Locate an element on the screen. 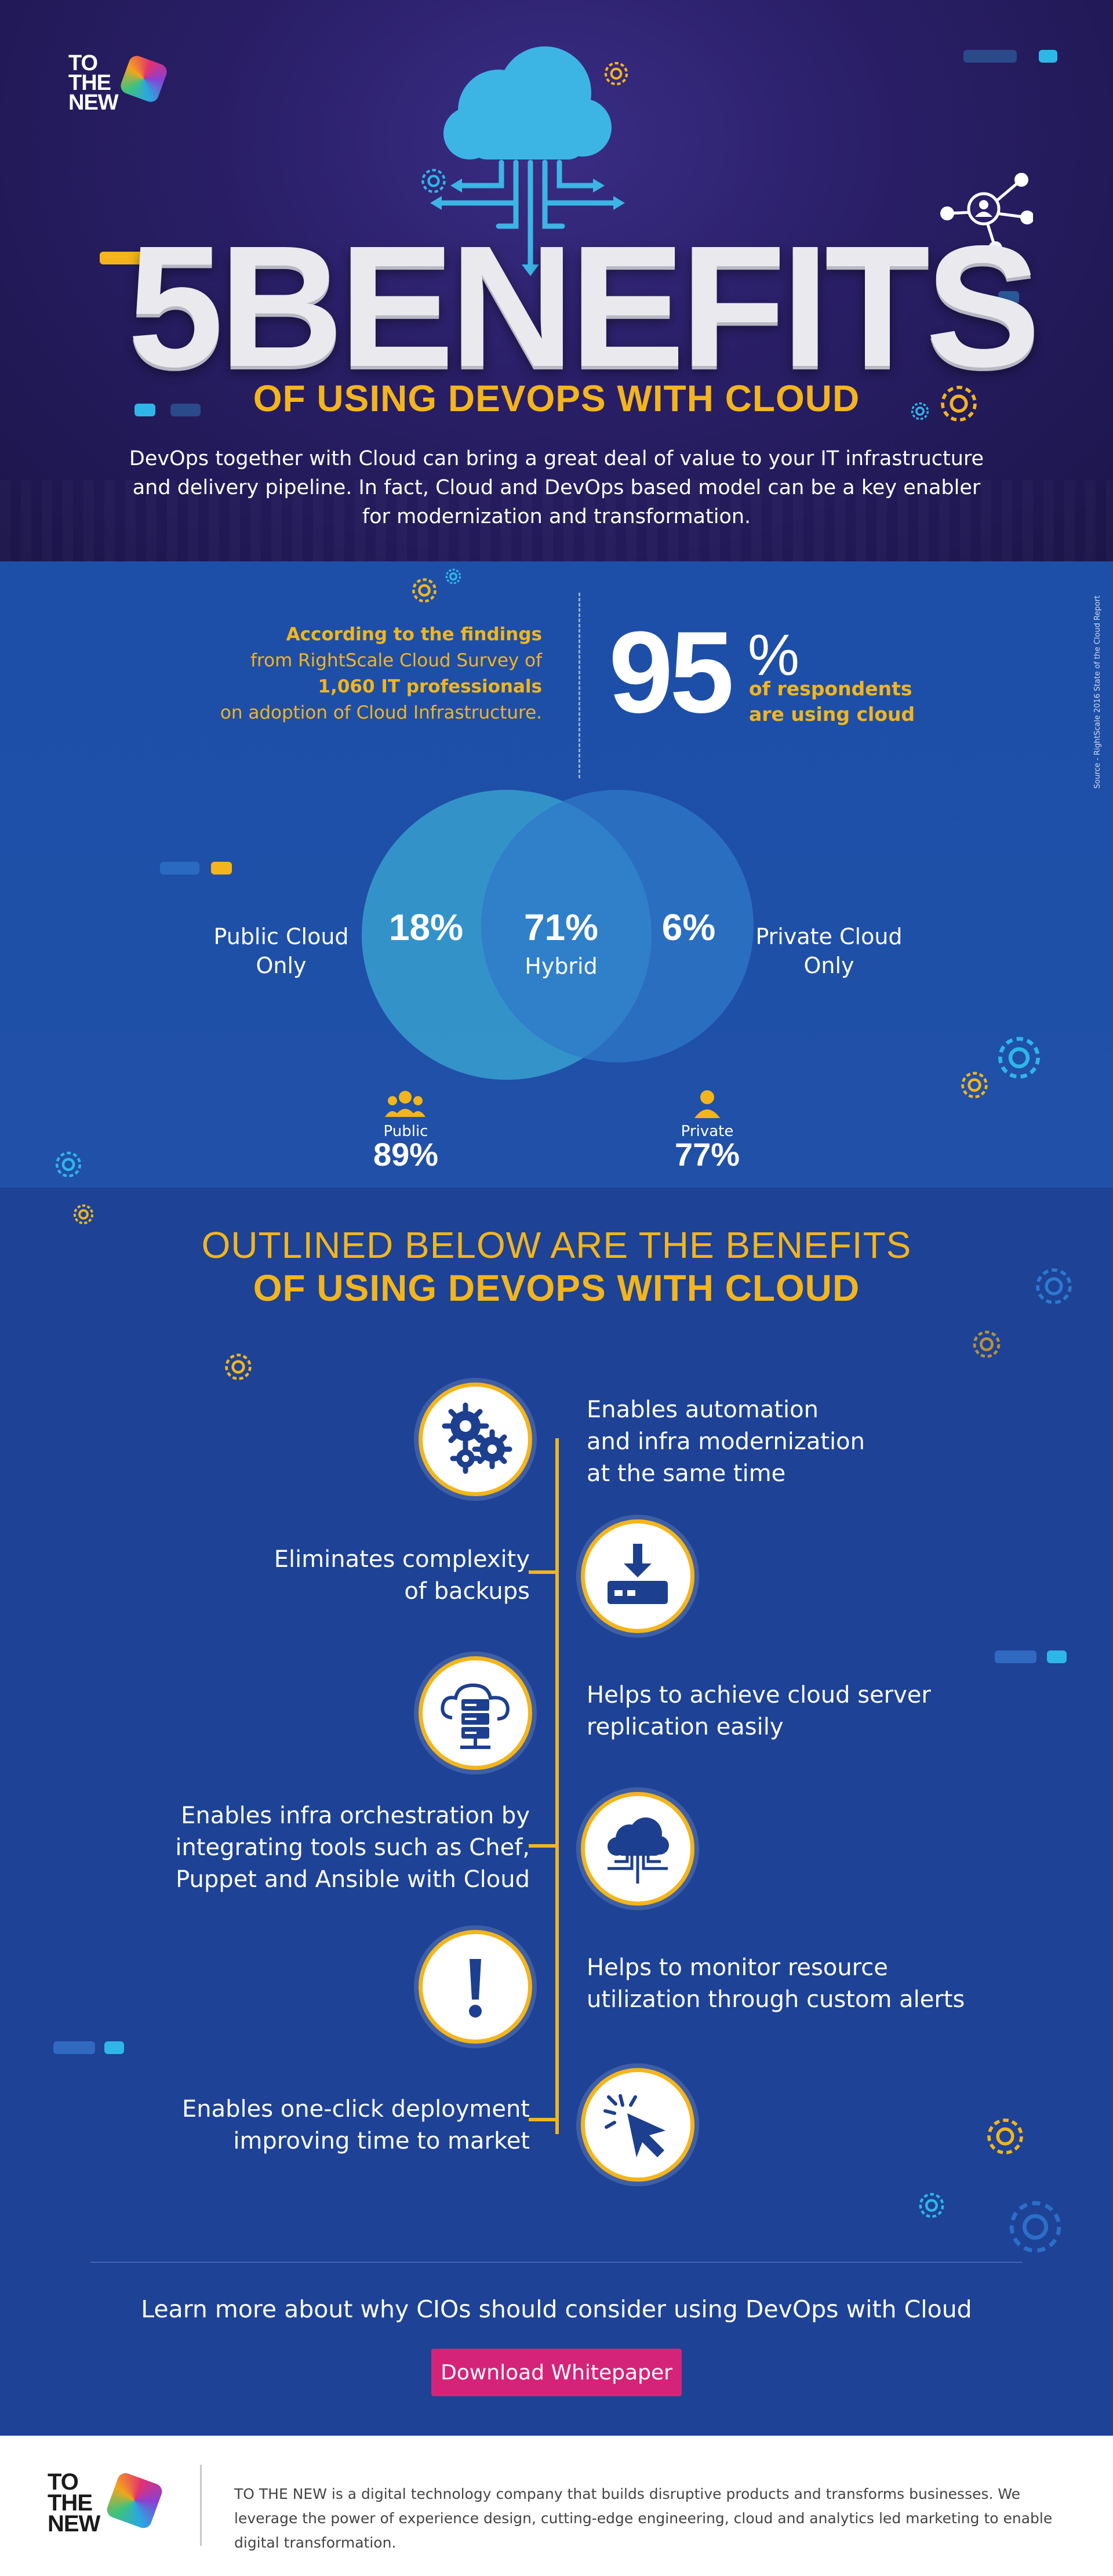 This screenshot has height=2576, width=1113. hero-subtitle: OF USING DEVOPS WITH CLOUD is located at coordinates (556, 398).